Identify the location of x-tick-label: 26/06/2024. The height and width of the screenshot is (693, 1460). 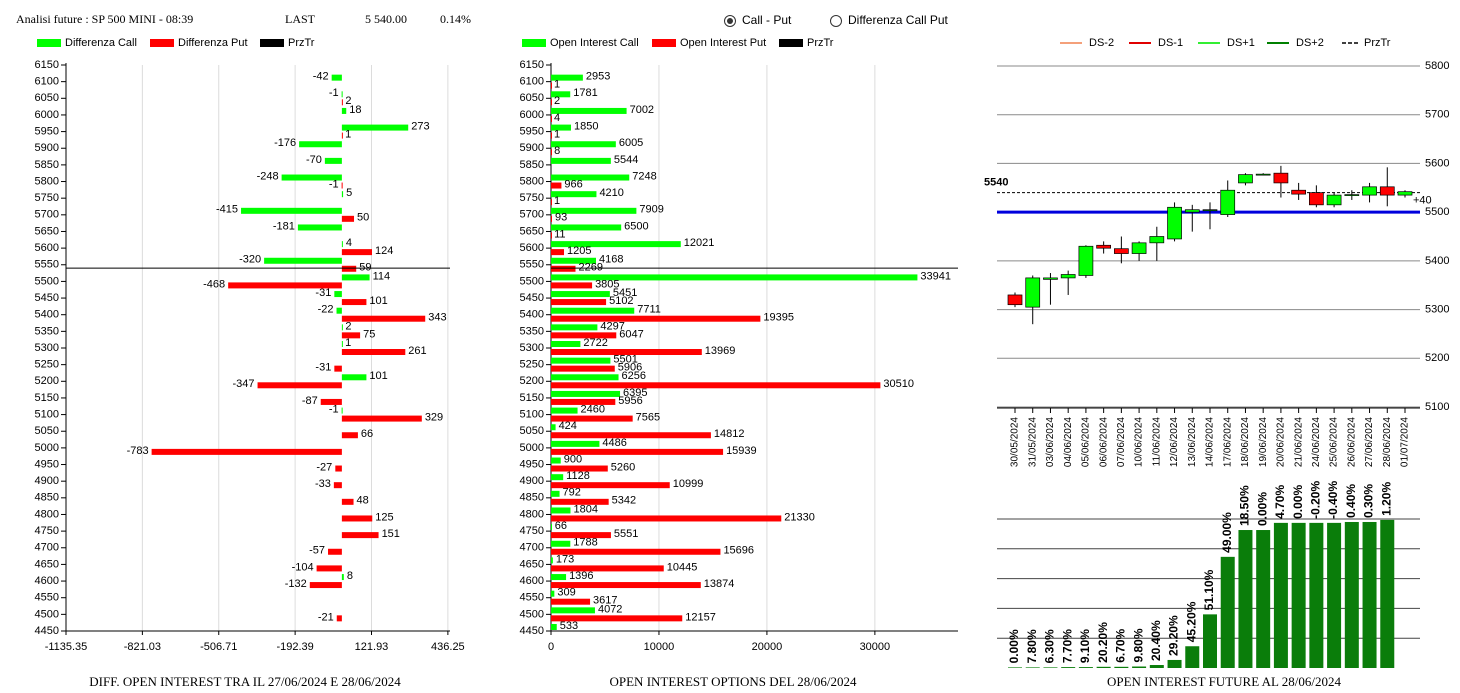
(1351, 442).